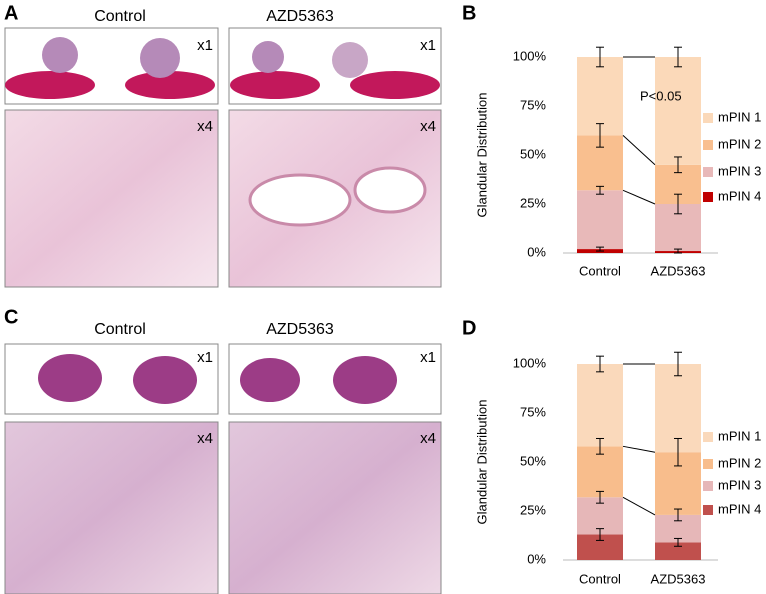 This screenshot has width=766, height=594. I want to click on panel-label: C, so click(11, 317).